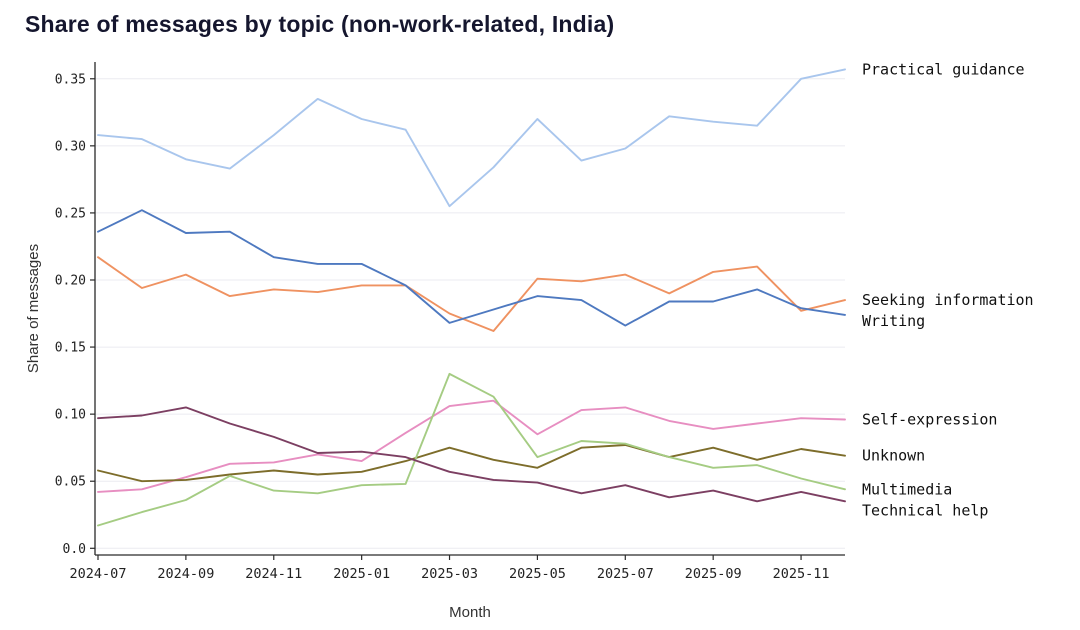 This screenshot has width=1080, height=630. Describe the element at coordinates (70, 213) in the screenshot. I see `y-tick-label: 0.25` at that location.